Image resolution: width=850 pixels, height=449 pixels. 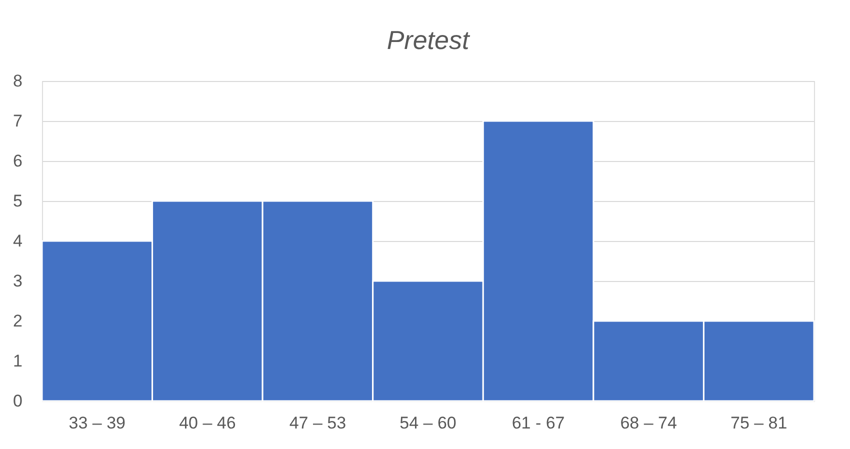 What do you see at coordinates (207, 423) in the screenshot?
I see `x-tick-label: 40 – 46` at bounding box center [207, 423].